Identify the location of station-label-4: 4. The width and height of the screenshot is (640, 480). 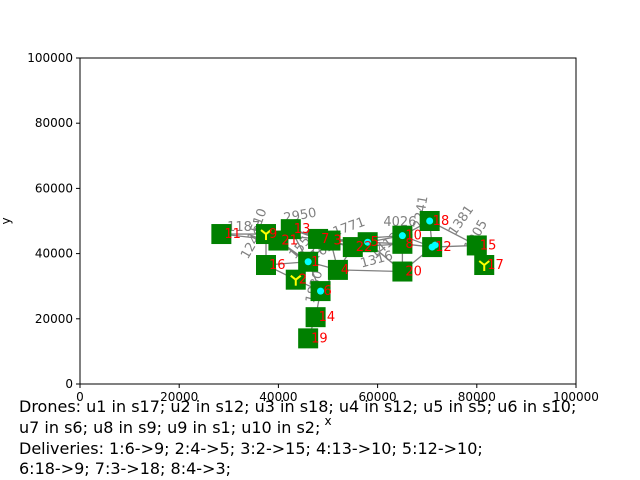
(345, 270).